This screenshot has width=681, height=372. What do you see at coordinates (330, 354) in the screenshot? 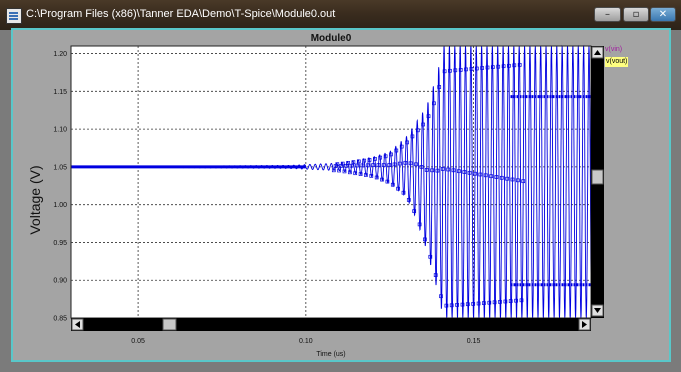
I see `x-axis-label: Time (us)` at bounding box center [330, 354].